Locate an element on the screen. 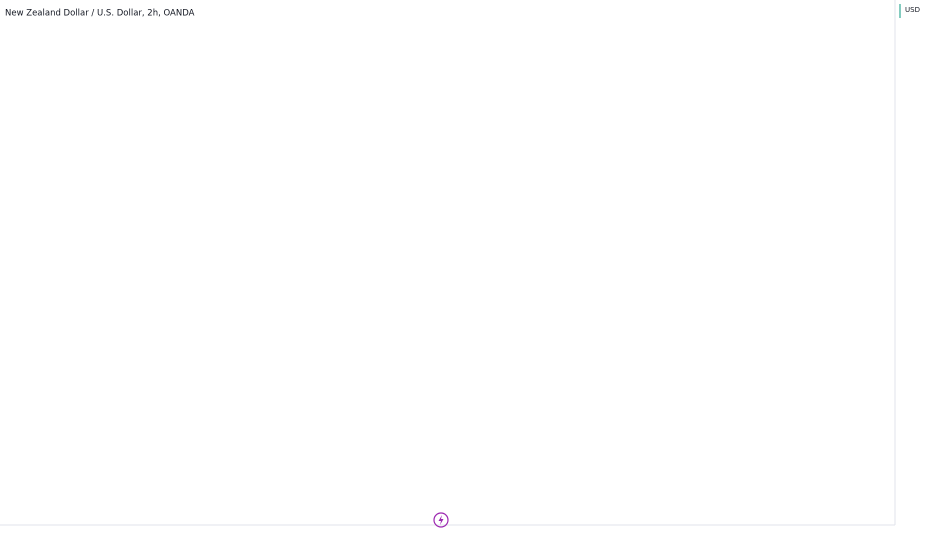 Image resolution: width=932 pixels, height=550 pixels. icon-ring is located at coordinates (441, 520).